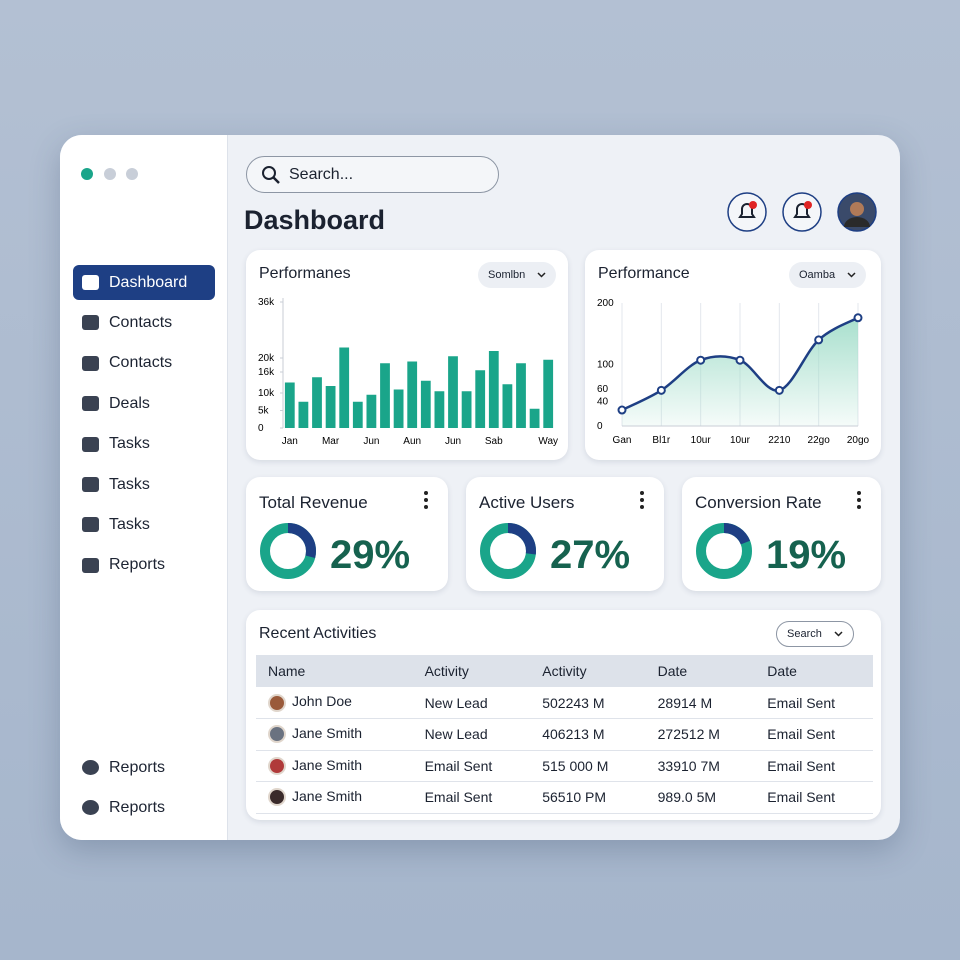  I want to click on x-tick-label: Jan, so click(290, 441).